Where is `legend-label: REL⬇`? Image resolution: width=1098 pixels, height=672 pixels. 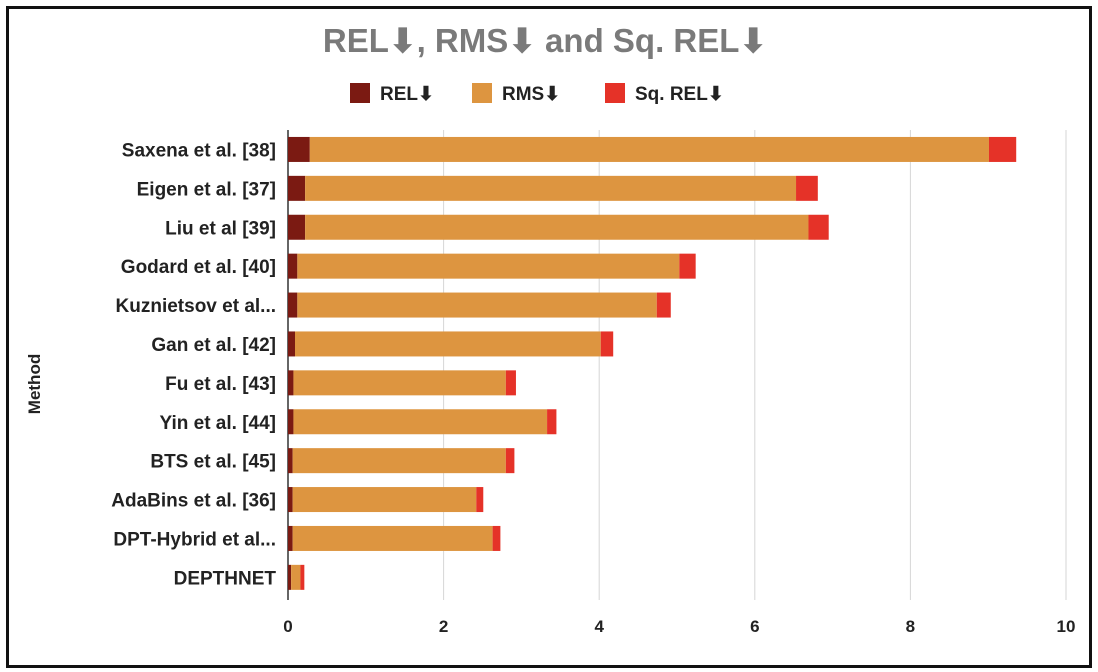 legend-label: REL⬇ is located at coordinates (407, 94).